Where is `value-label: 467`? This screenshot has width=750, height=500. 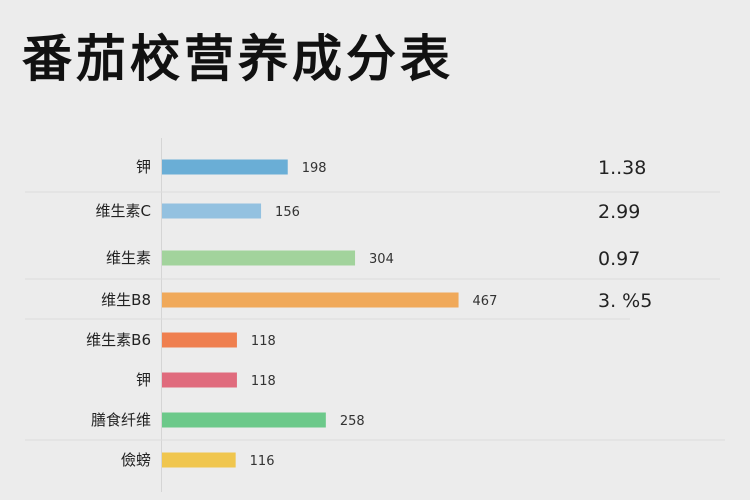
value-label: 467 is located at coordinates (485, 301).